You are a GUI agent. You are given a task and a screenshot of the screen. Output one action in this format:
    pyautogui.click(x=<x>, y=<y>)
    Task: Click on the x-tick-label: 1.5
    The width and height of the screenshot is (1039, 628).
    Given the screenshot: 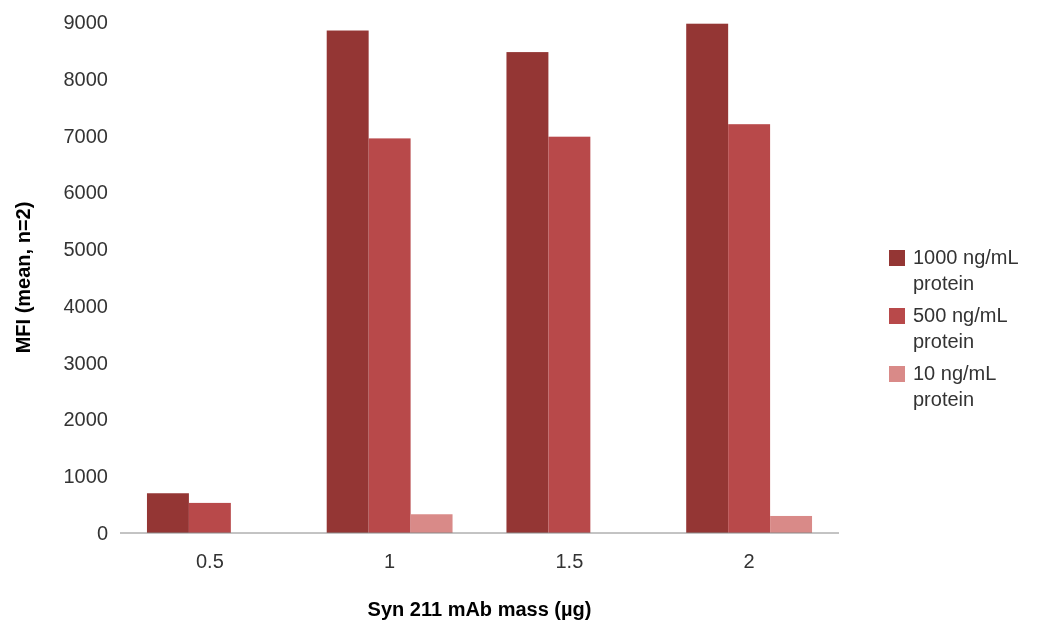 What is the action you would take?
    pyautogui.click(x=569, y=561)
    